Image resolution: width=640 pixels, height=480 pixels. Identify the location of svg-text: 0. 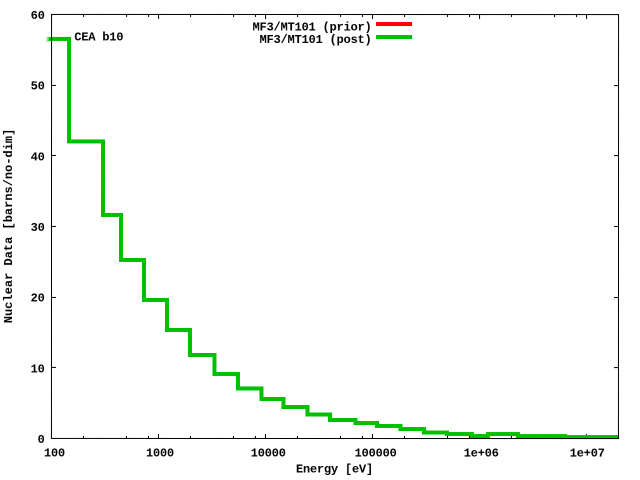
(41, 440).